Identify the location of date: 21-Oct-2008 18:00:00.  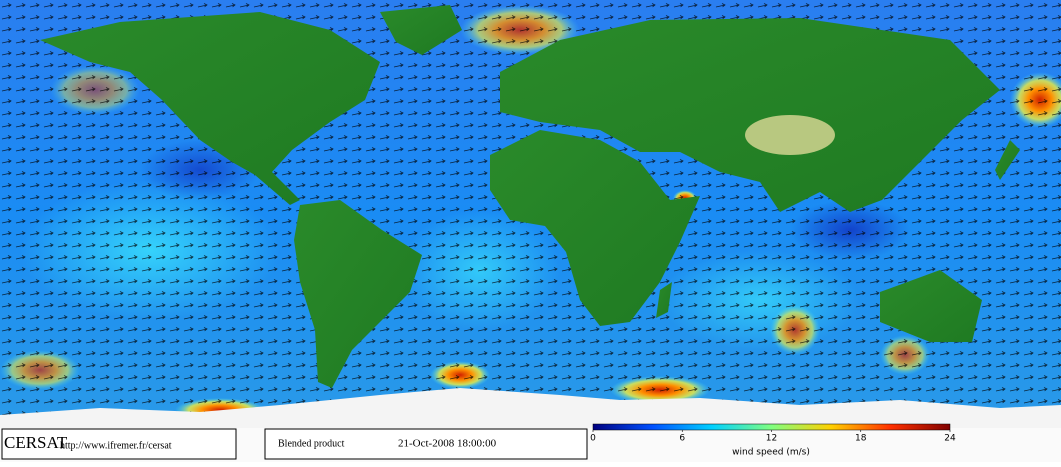
(447, 444).